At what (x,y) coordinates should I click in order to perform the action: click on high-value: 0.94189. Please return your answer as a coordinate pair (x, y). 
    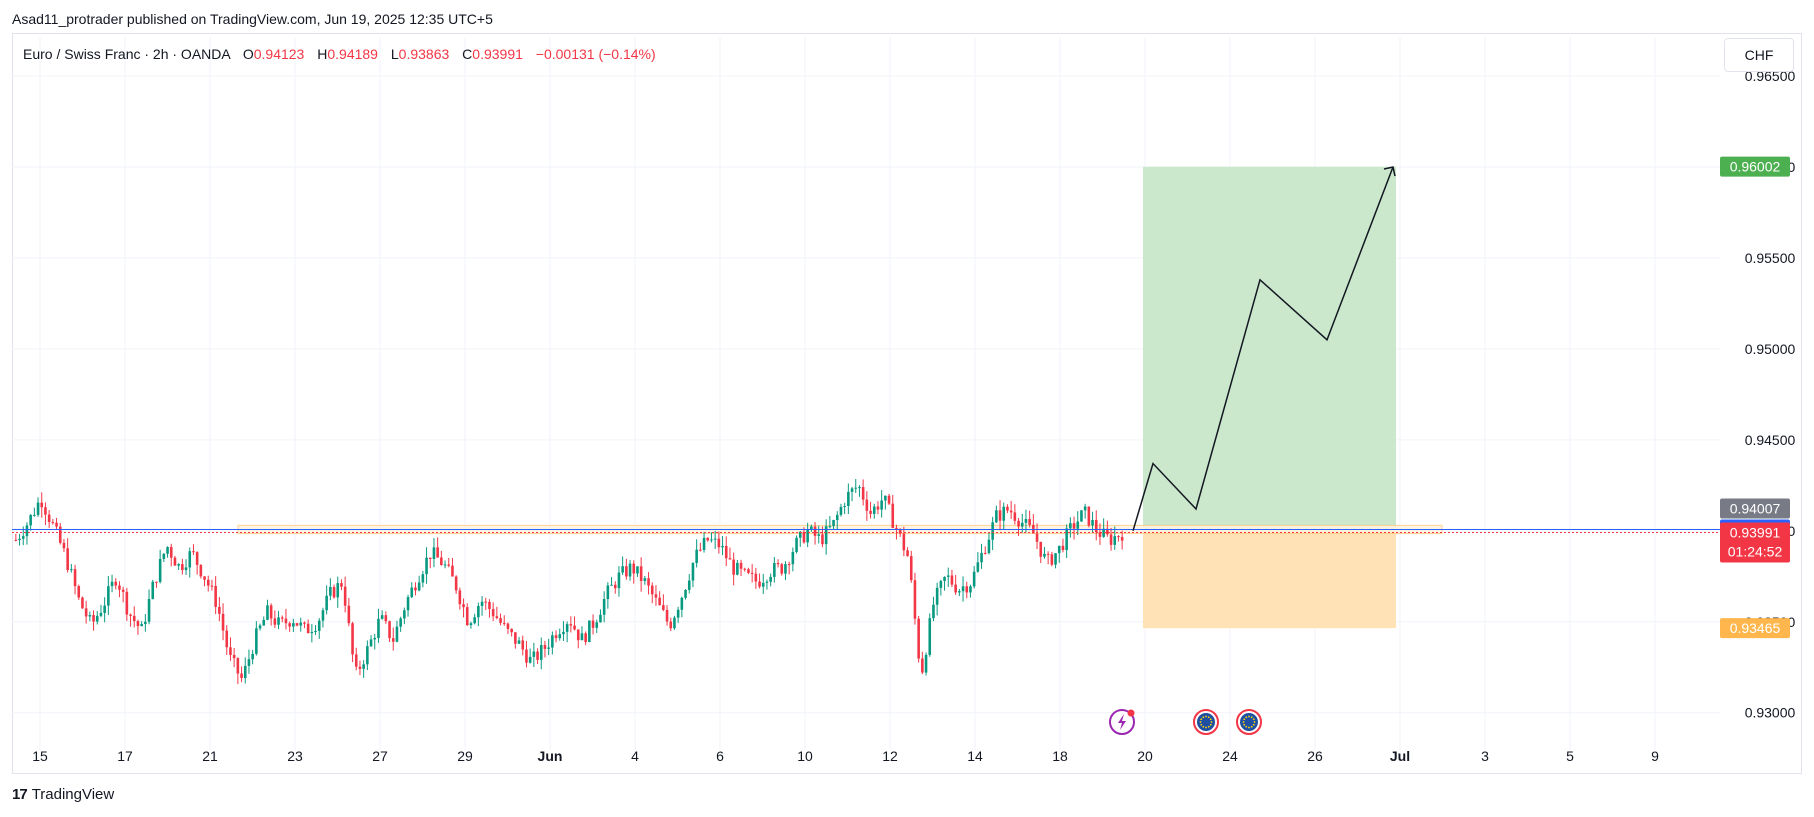
    Looking at the image, I should click on (352, 54).